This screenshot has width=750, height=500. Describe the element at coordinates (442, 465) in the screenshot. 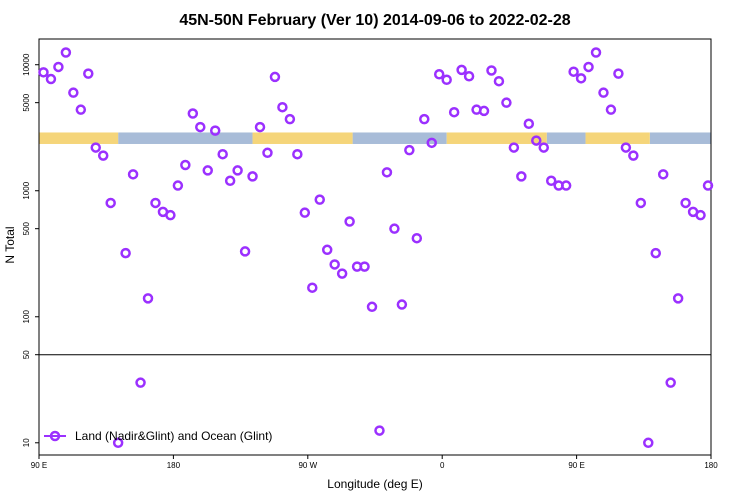

I see `x-tick-label: 0` at that location.